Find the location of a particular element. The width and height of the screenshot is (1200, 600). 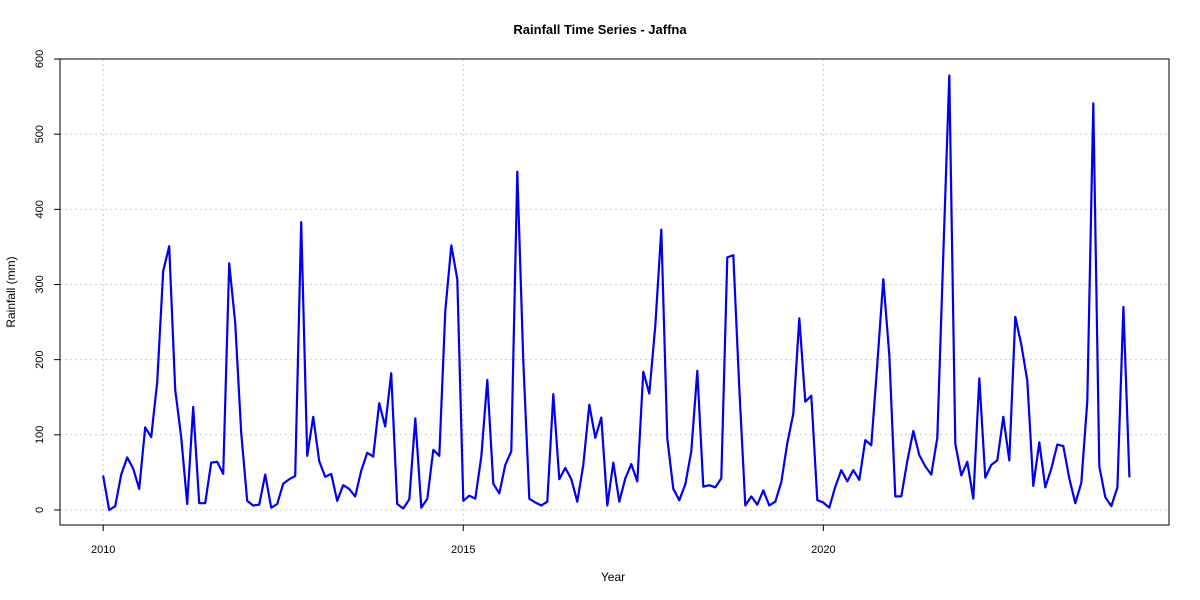

y-tick-label: 500 is located at coordinates (40, 134).